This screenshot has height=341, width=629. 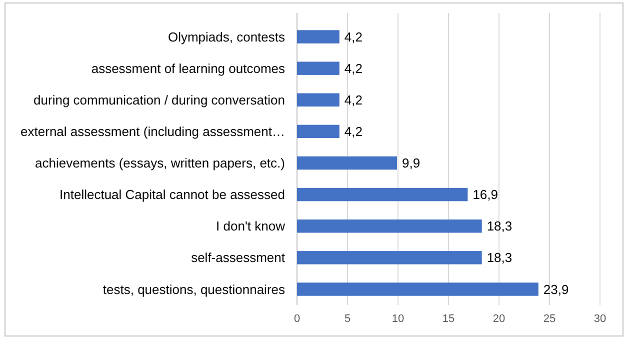 I want to click on x-tick-label: 20, so click(x=499, y=319).